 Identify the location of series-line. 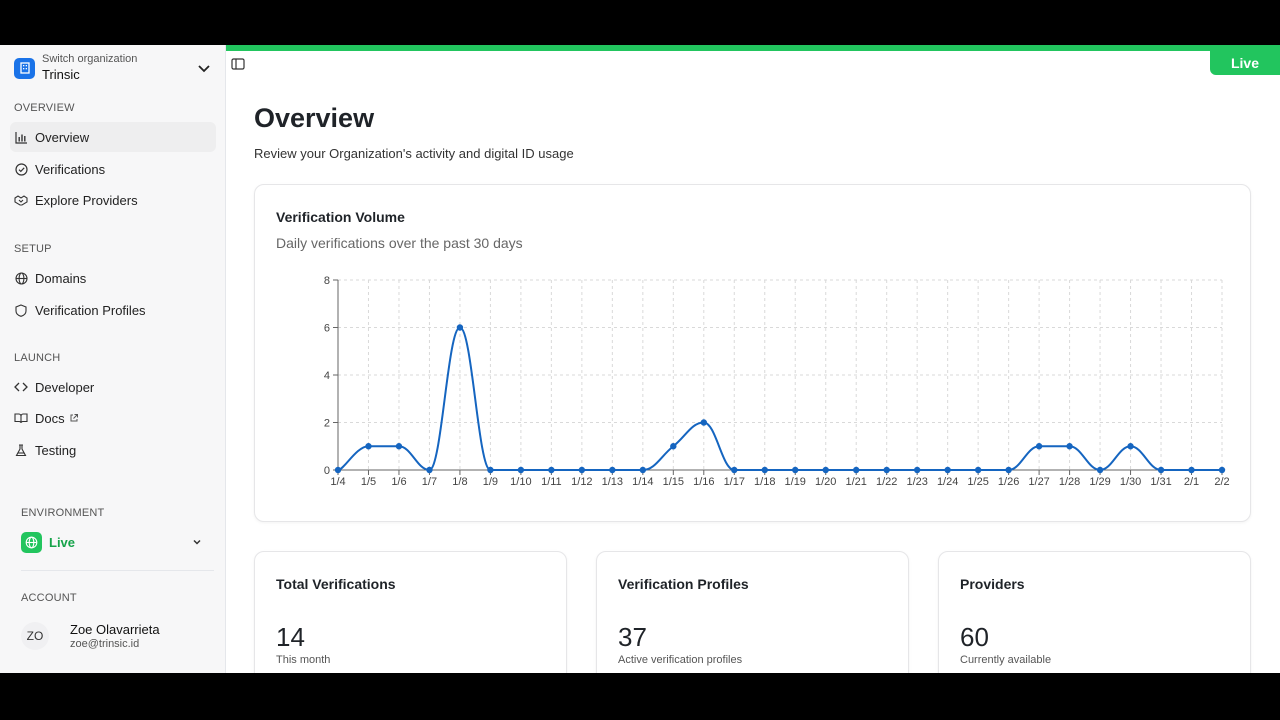
(779, 399).